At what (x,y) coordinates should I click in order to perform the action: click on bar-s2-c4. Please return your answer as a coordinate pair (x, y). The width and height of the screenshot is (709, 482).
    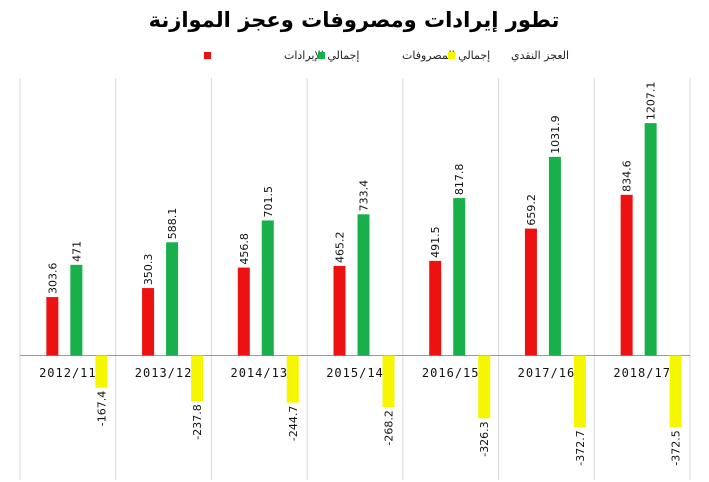
    Looking at the image, I should click on (484, 387).